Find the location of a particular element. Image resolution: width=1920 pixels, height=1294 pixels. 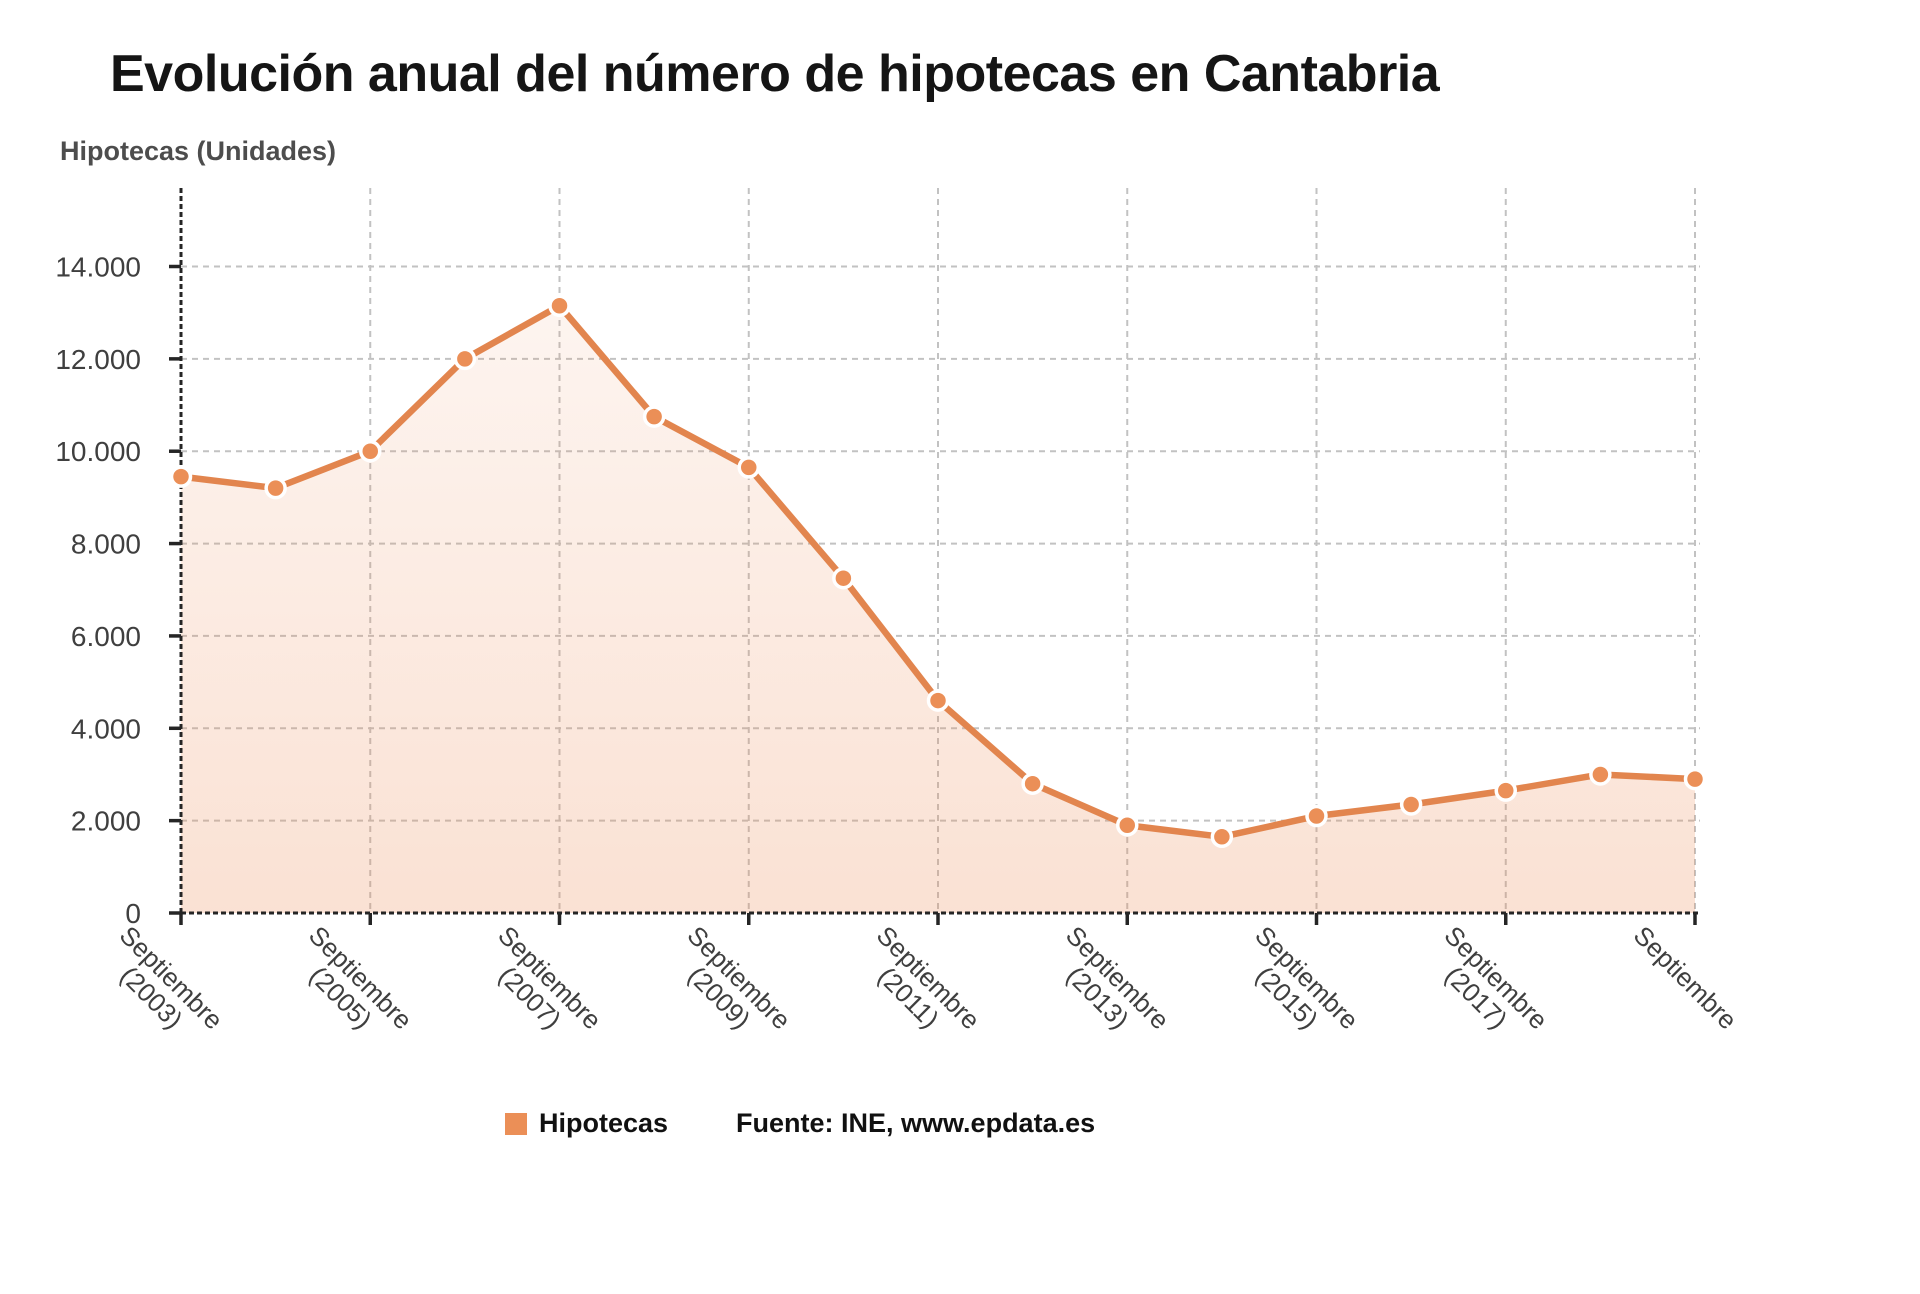

source-text: Fuente: INE, www.epdata.es is located at coordinates (916, 1123).